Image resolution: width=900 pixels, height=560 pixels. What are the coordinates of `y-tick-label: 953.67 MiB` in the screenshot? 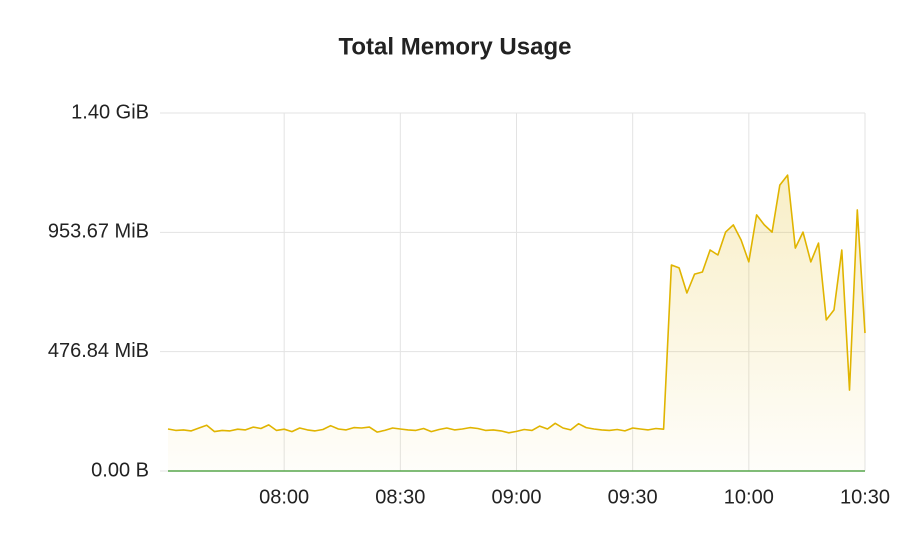 It's located at (98, 232).